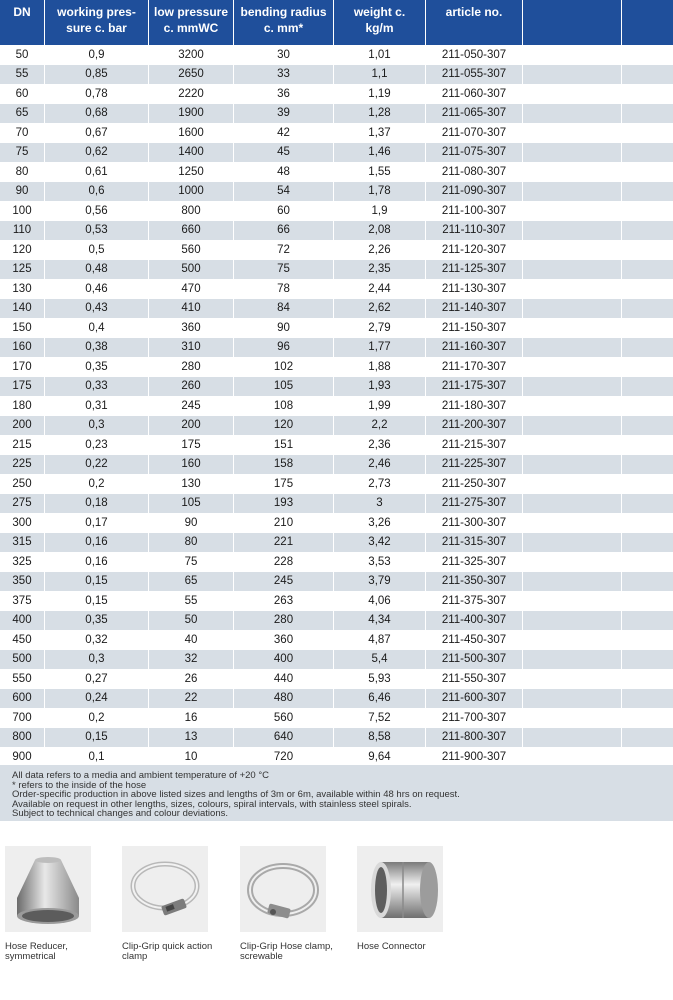 Image resolution: width=673 pixels, height=1000 pixels. What do you see at coordinates (177, 904) in the screenshot?
I see `accessory-clip-grip-clamp: Clip-Grip quick action clamp` at bounding box center [177, 904].